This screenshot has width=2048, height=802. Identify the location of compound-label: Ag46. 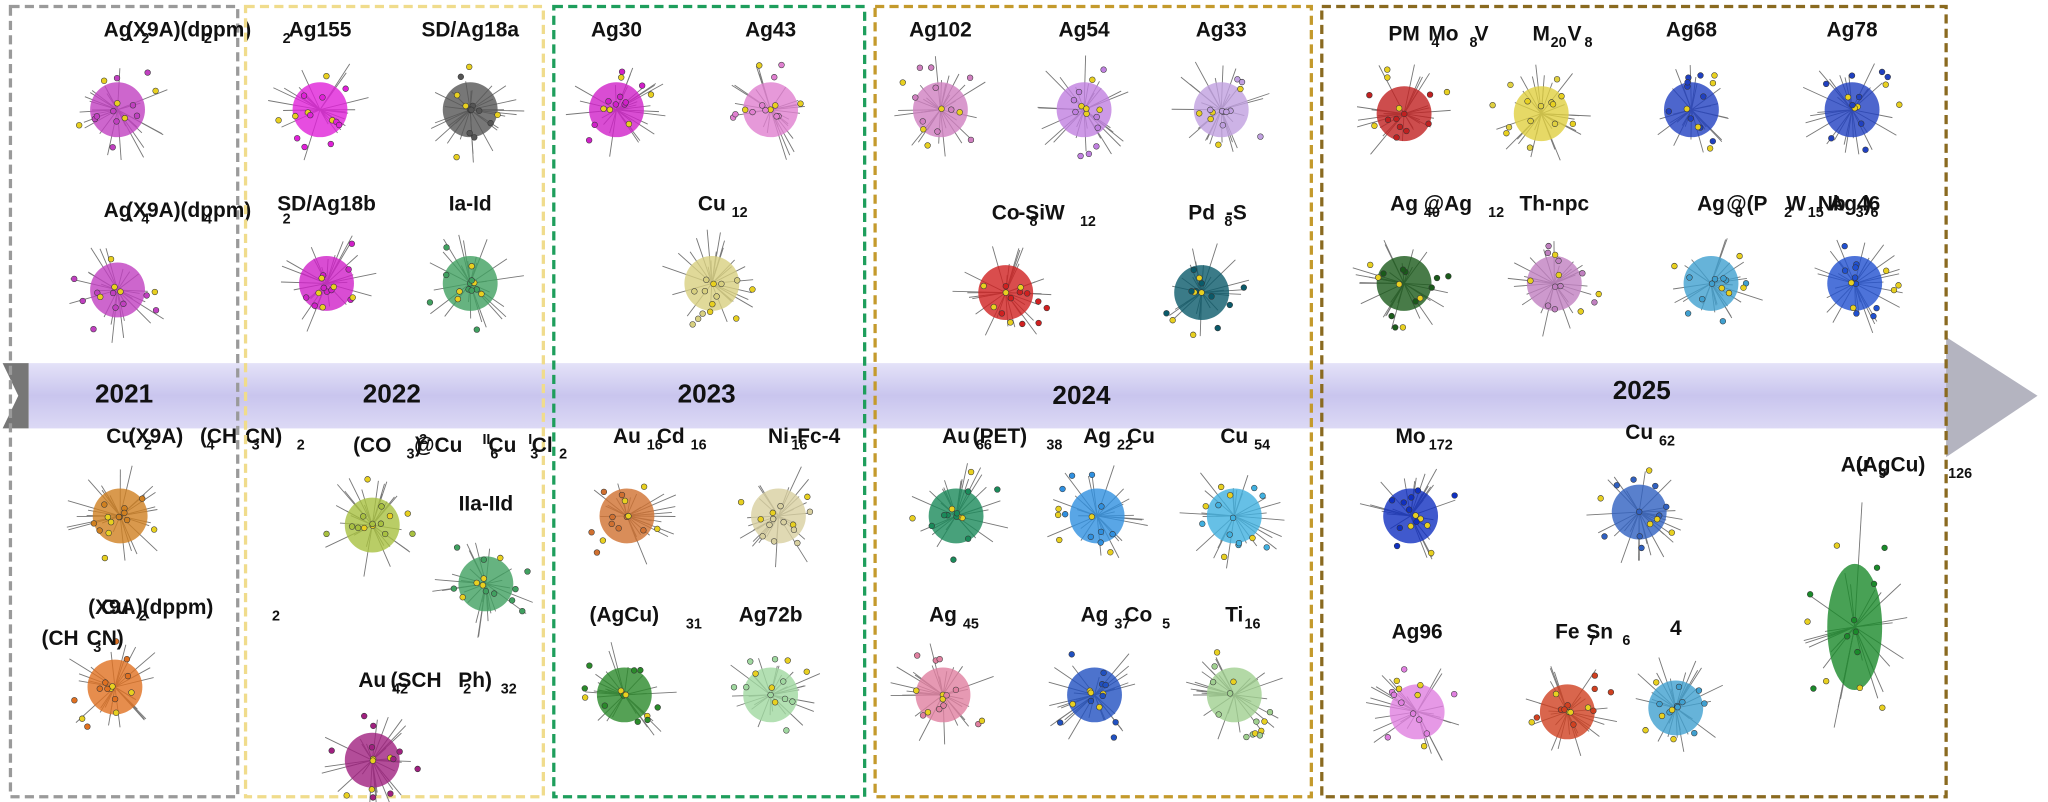
(1854, 203).